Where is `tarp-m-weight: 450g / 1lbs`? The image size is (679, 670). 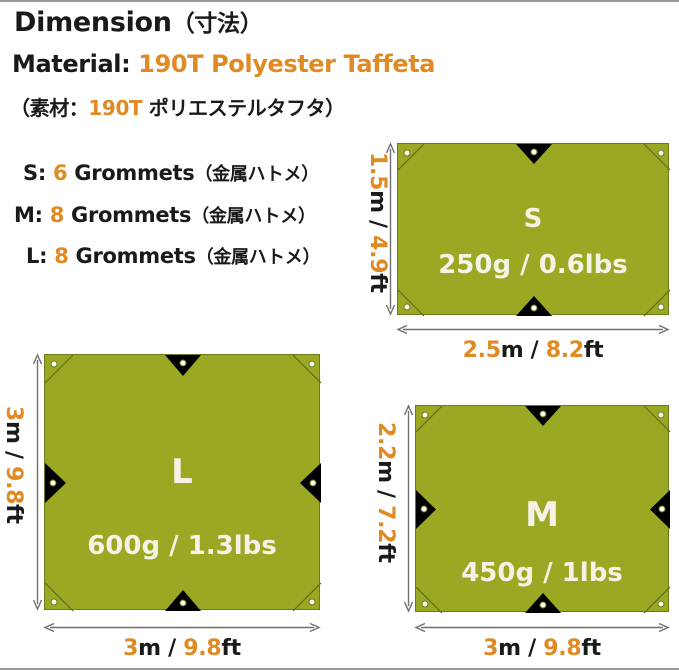 tarp-m-weight: 450g / 1lbs is located at coordinates (542, 573).